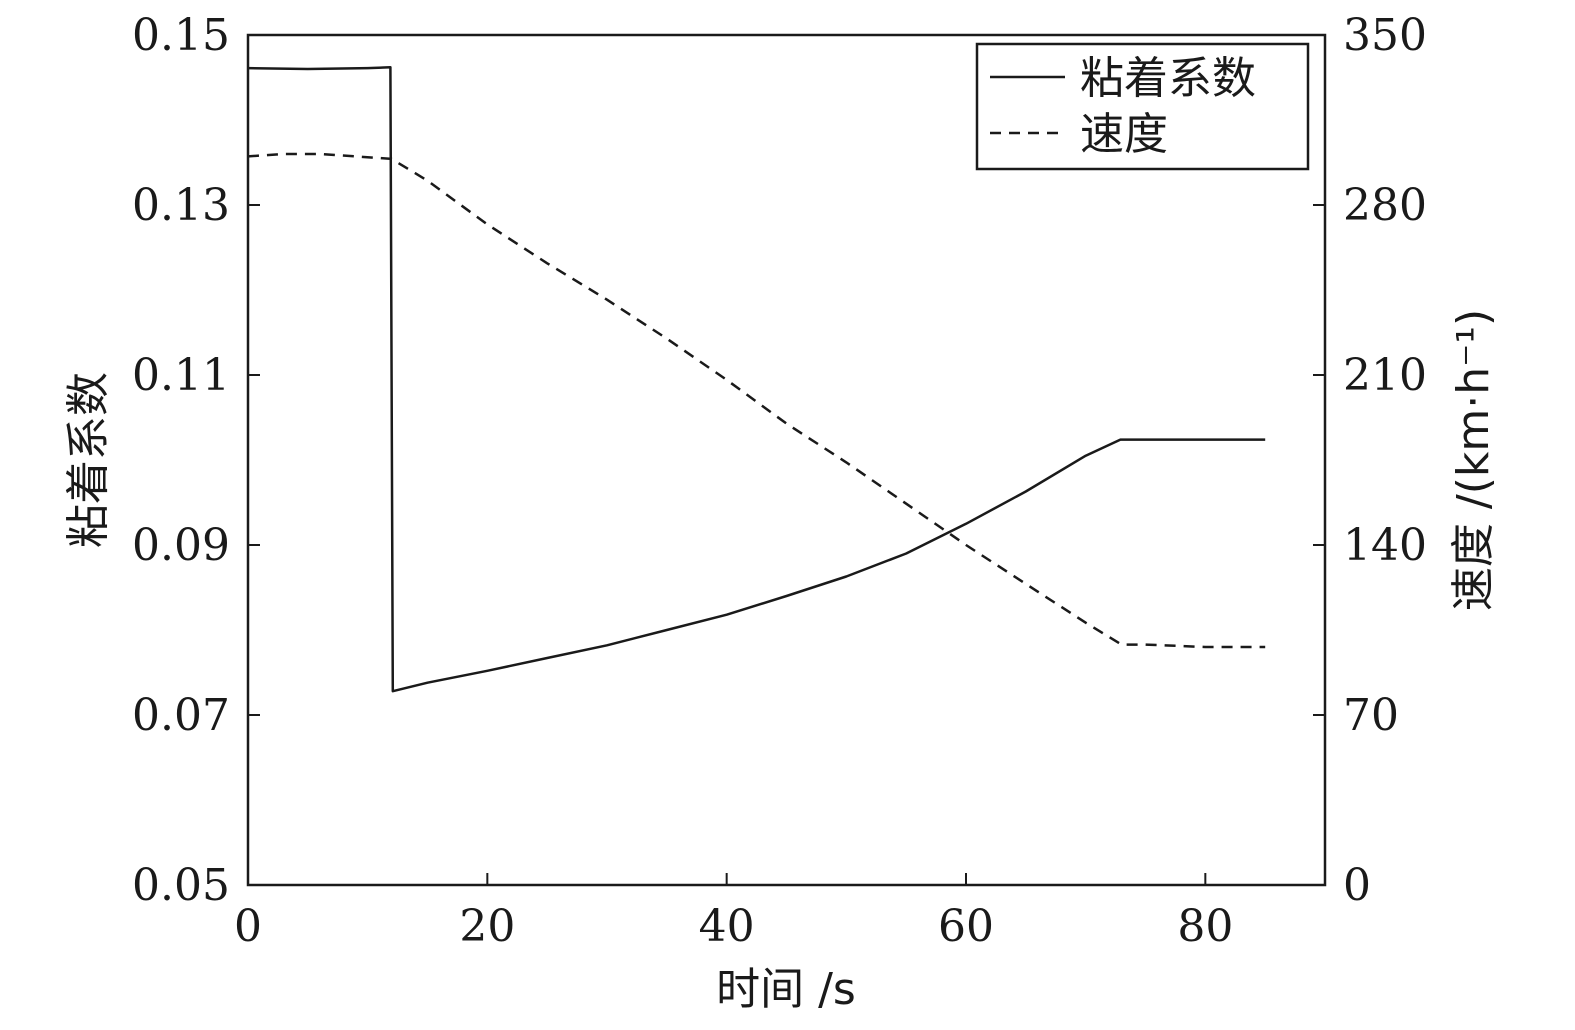 The height and width of the screenshot is (1030, 1575). I want to click on x-tick-label: 40, so click(727, 926).